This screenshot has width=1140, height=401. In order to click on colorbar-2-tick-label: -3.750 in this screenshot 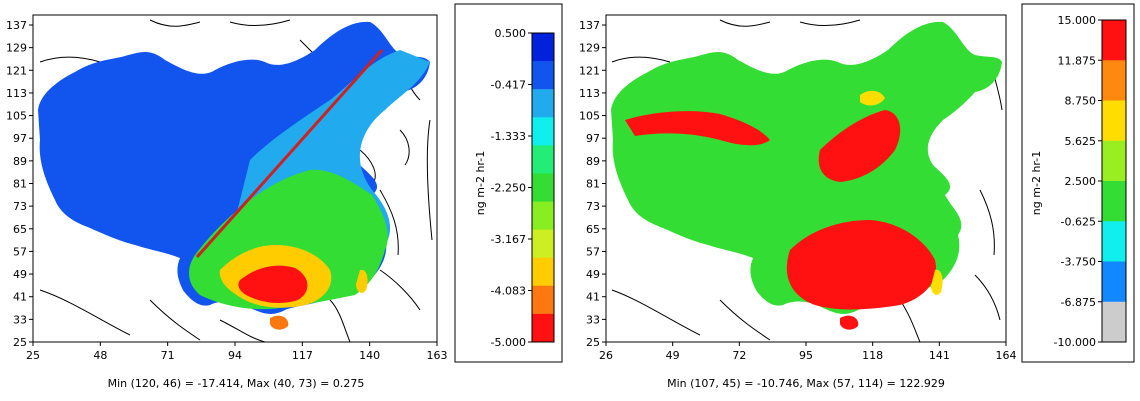, I will do `click(1078, 262)`.